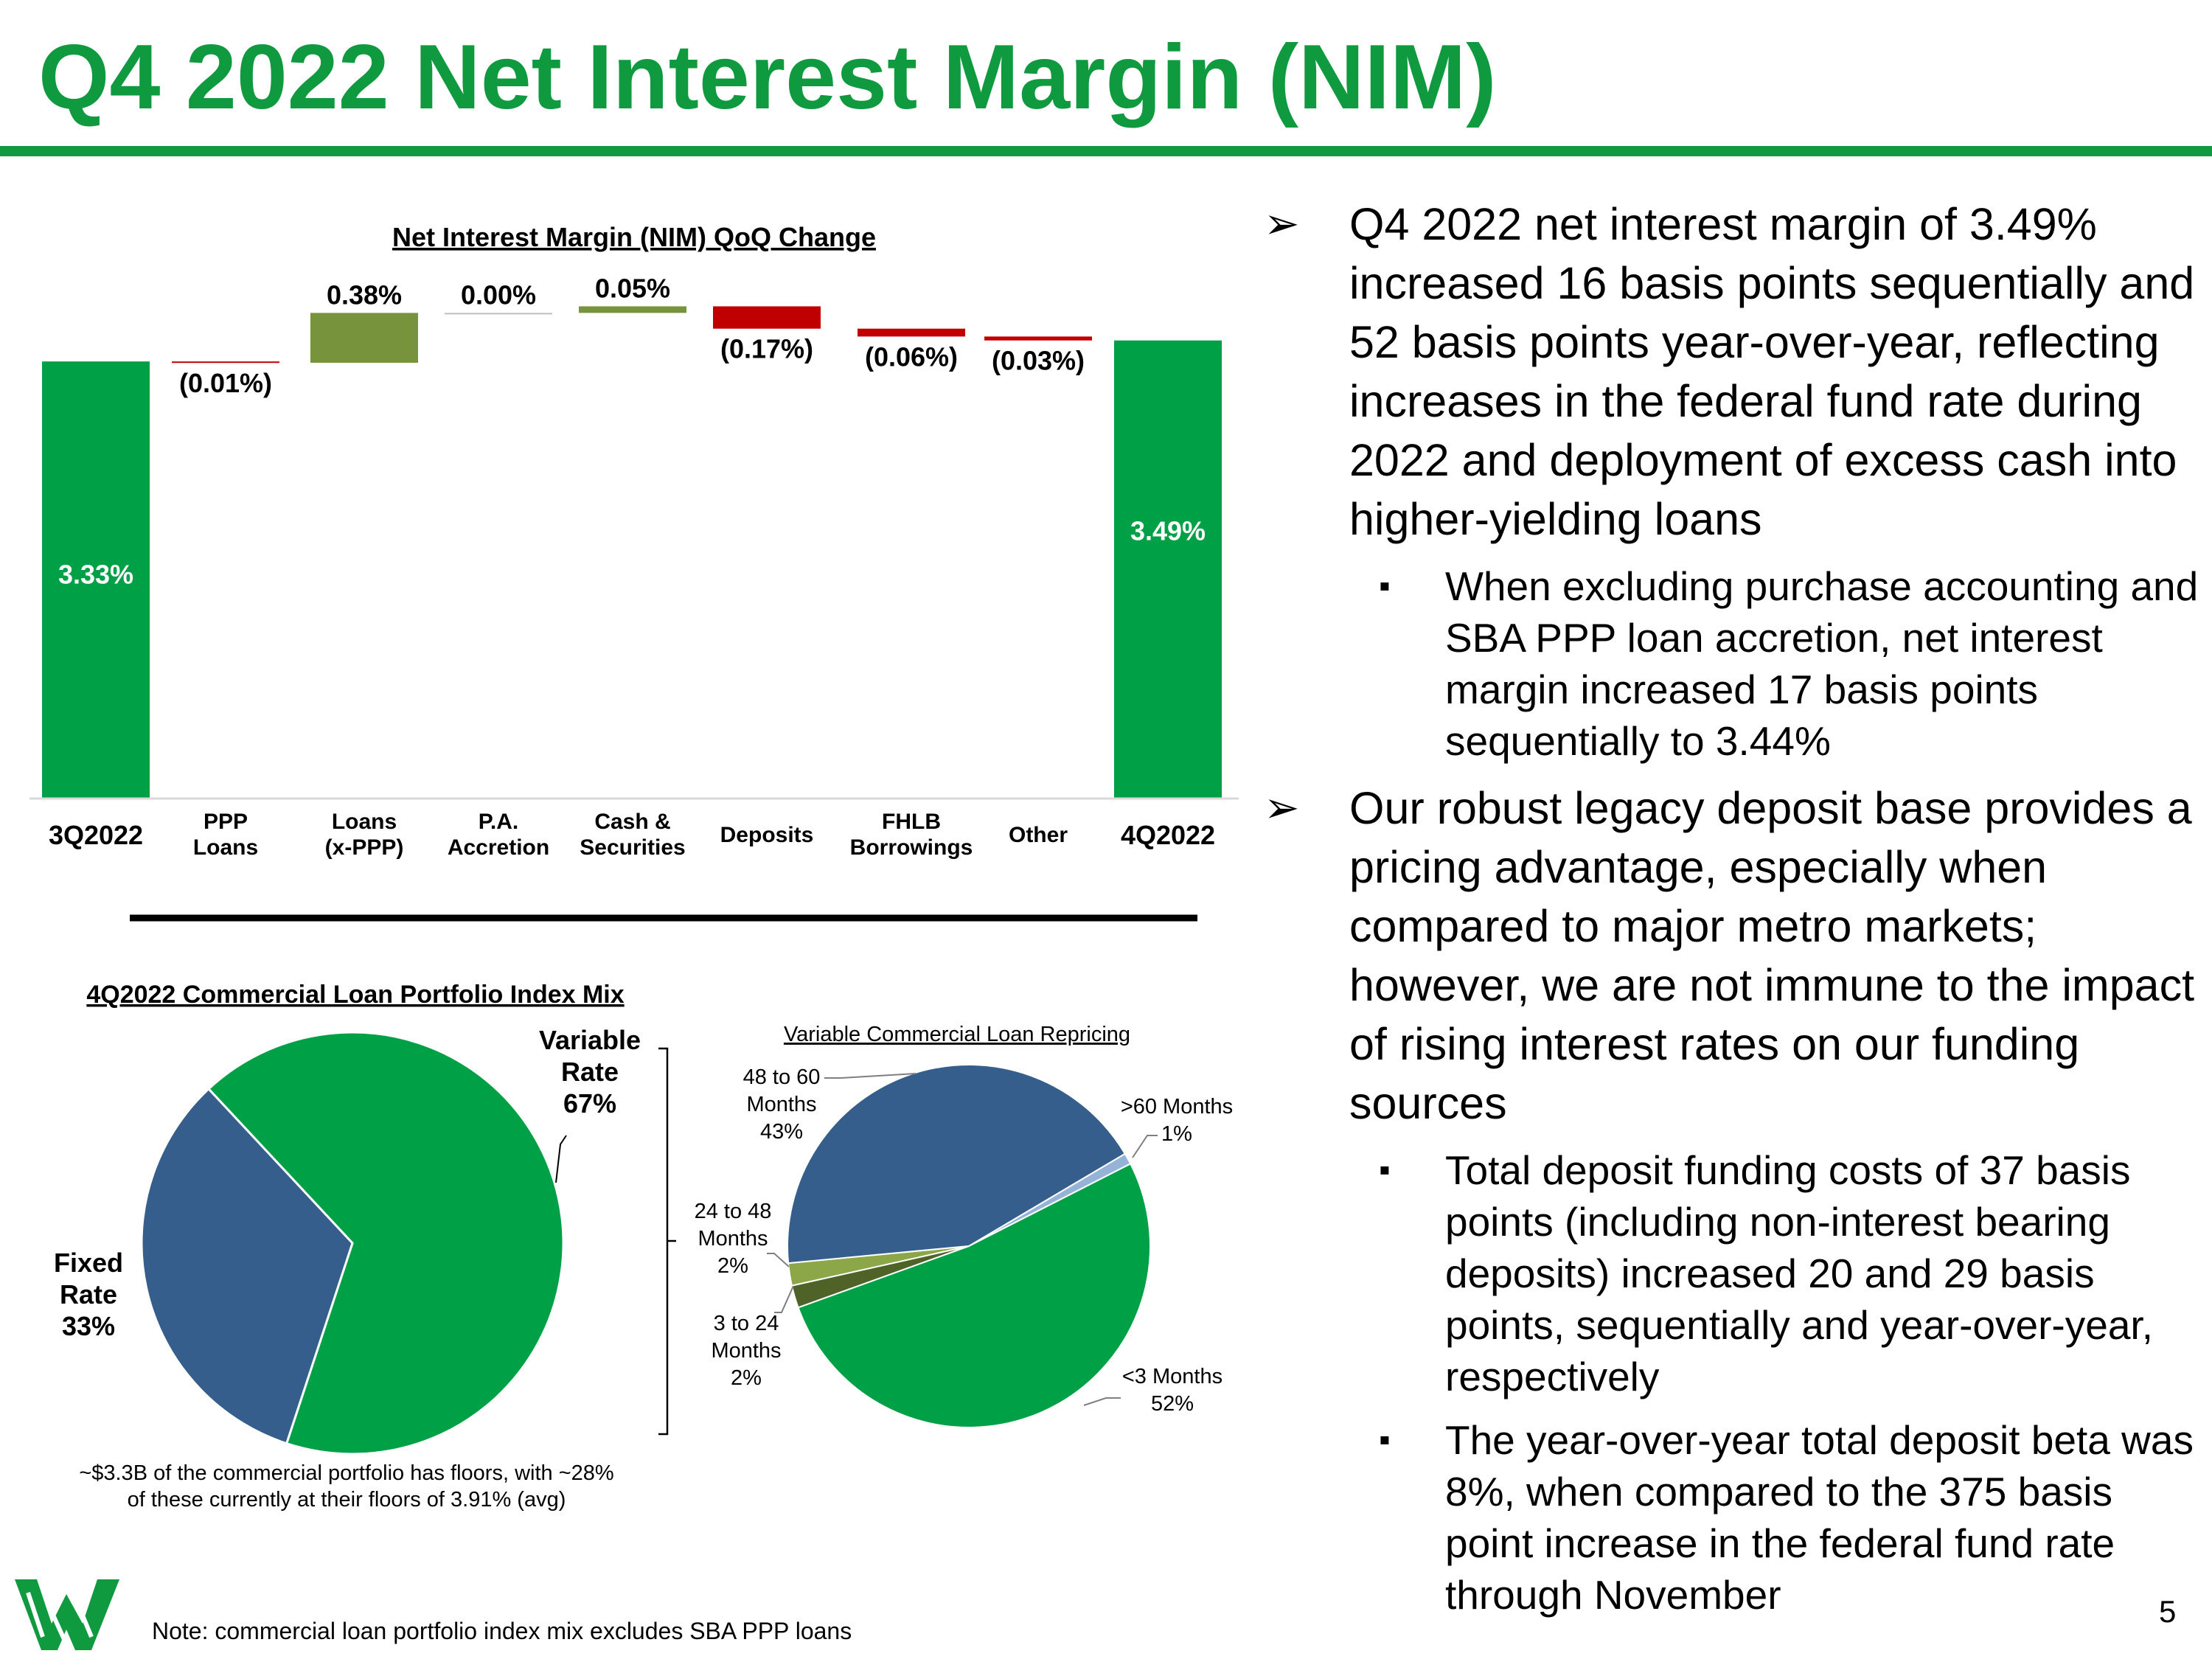 Image resolution: width=2212 pixels, height=1659 pixels. What do you see at coordinates (88, 1263) in the screenshot?
I see `index-mix-slice-label: Fixed` at bounding box center [88, 1263].